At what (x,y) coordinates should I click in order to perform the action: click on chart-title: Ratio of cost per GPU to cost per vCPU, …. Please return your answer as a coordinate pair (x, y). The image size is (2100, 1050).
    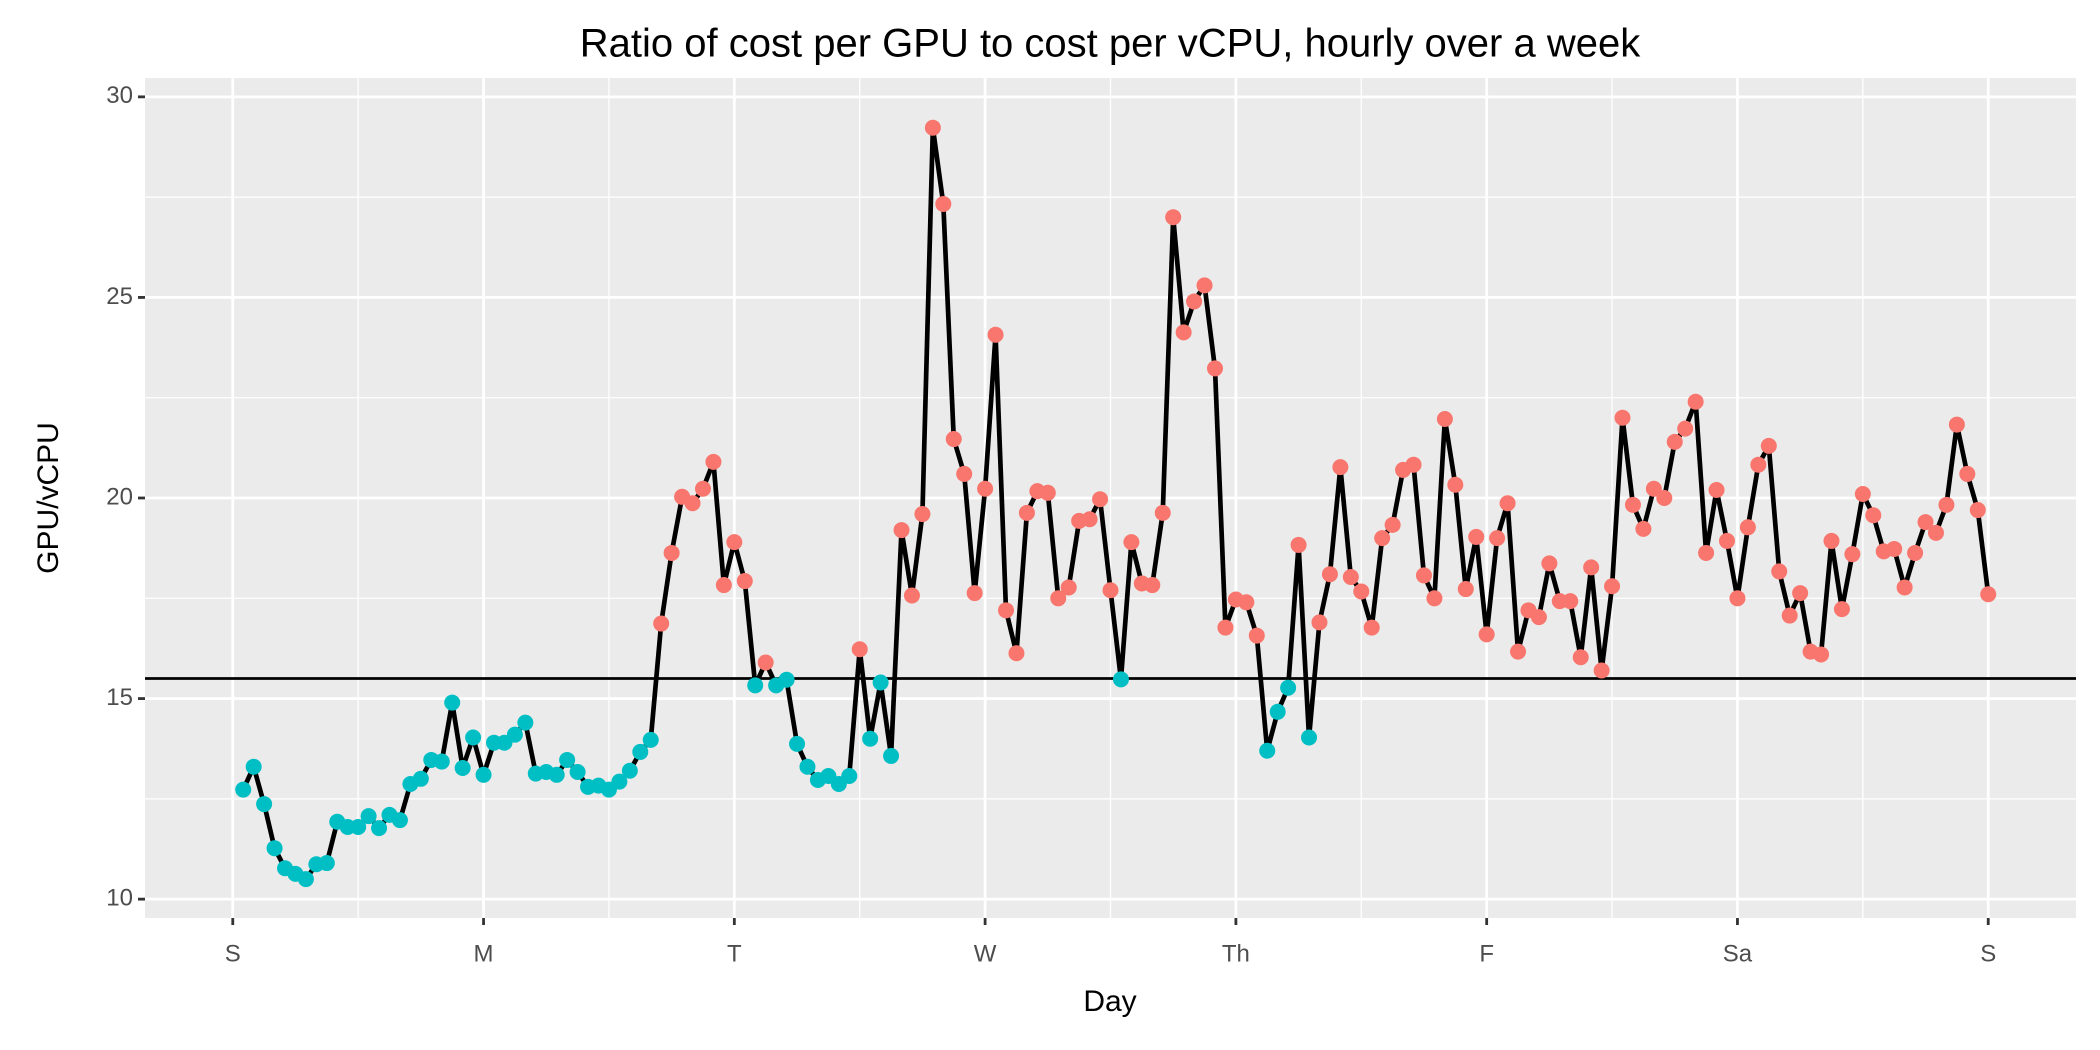
    Looking at the image, I should click on (1110, 44).